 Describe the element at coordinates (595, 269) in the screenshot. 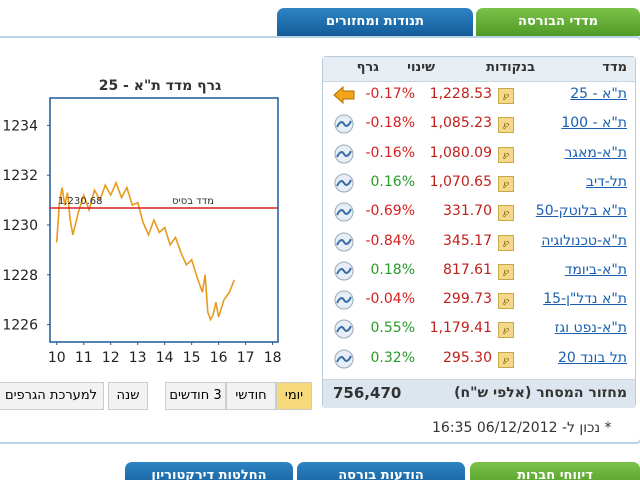

I see `index-link: ת"א-ביומד` at that location.